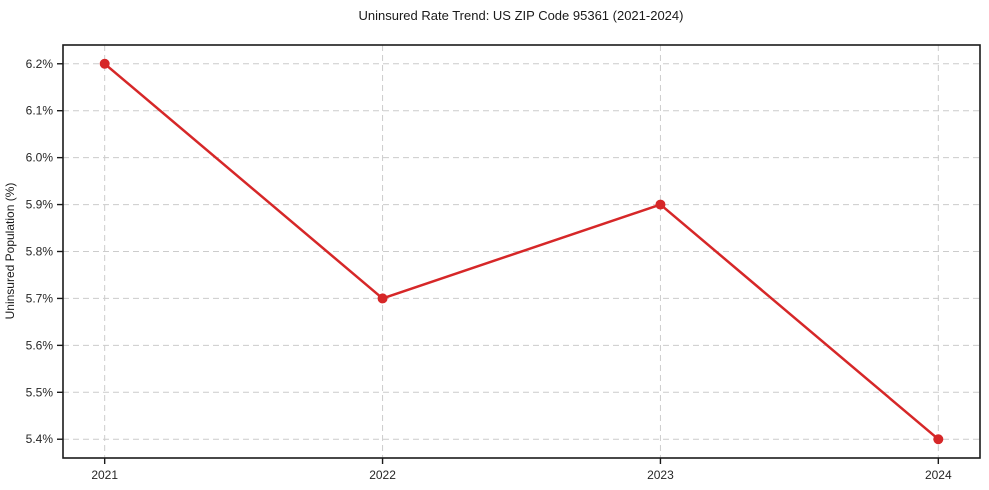 The image size is (989, 490). What do you see at coordinates (40, 252) in the screenshot?
I see `y-tick-label: 5.8%` at bounding box center [40, 252].